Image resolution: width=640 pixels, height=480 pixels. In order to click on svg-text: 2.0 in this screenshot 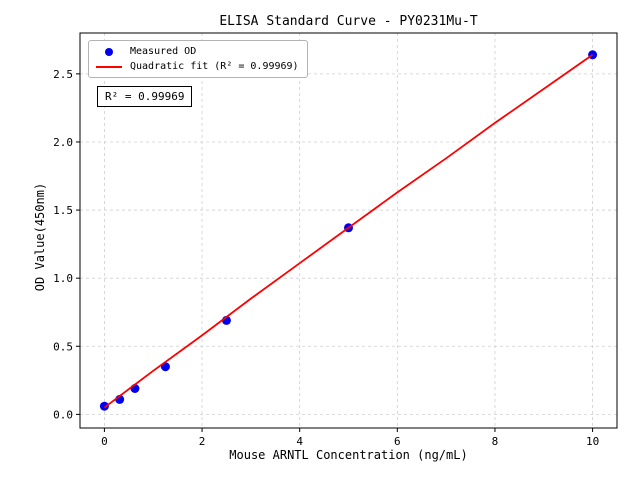, I will do `click(63, 142)`.